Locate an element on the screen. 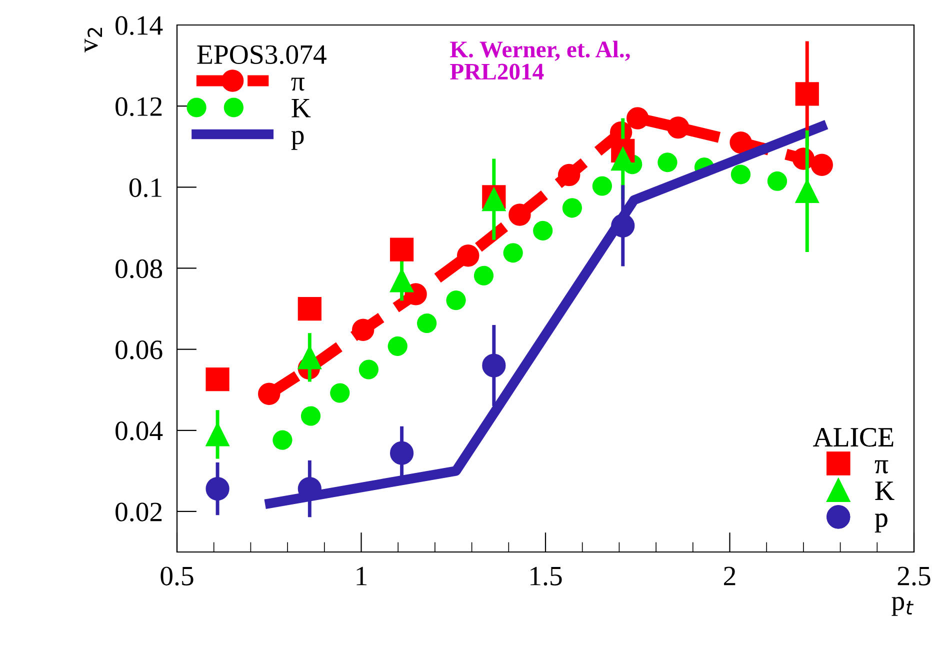 This screenshot has height=653, width=943. y-axis-title: v$_{2}$ is located at coordinates (93, 40).